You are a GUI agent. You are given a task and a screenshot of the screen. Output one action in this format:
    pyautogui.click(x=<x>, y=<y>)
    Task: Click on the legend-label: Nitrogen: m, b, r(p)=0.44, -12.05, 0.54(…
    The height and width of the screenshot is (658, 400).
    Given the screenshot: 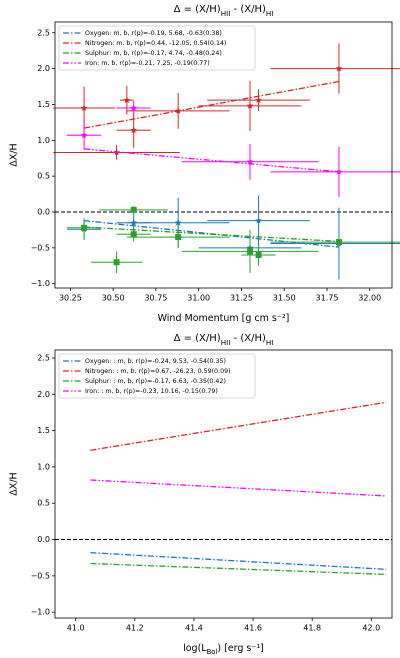 What is the action you would take?
    pyautogui.click(x=155, y=43)
    